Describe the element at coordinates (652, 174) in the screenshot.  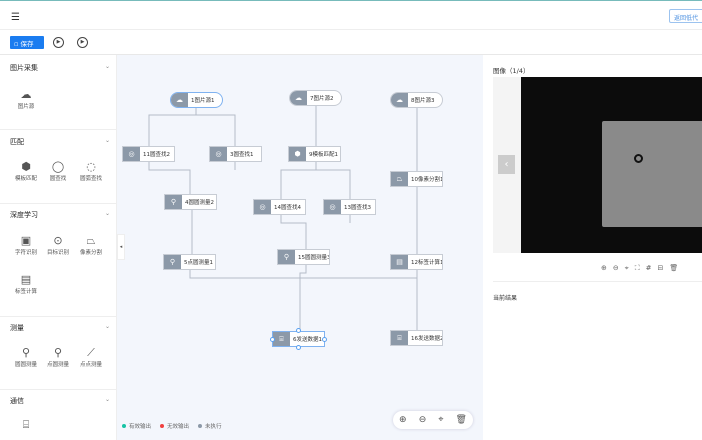
I see `part-plate` at that location.